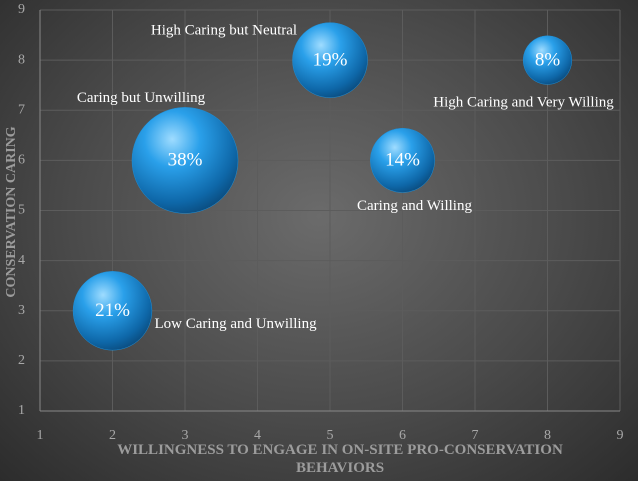 This screenshot has width=638, height=481. What do you see at coordinates (21, 9) in the screenshot?
I see `y-tick-label: 9` at bounding box center [21, 9].